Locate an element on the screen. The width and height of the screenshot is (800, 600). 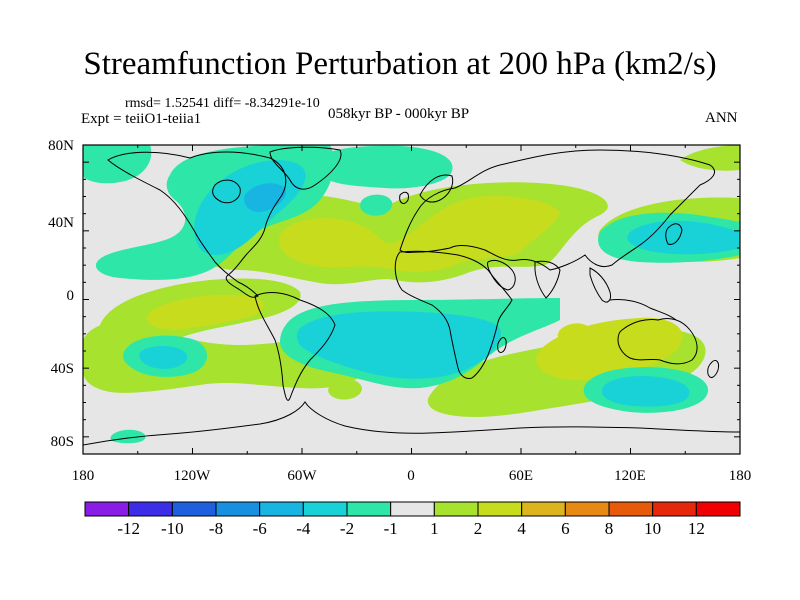
colorbar-label: 2 is located at coordinates (478, 528).